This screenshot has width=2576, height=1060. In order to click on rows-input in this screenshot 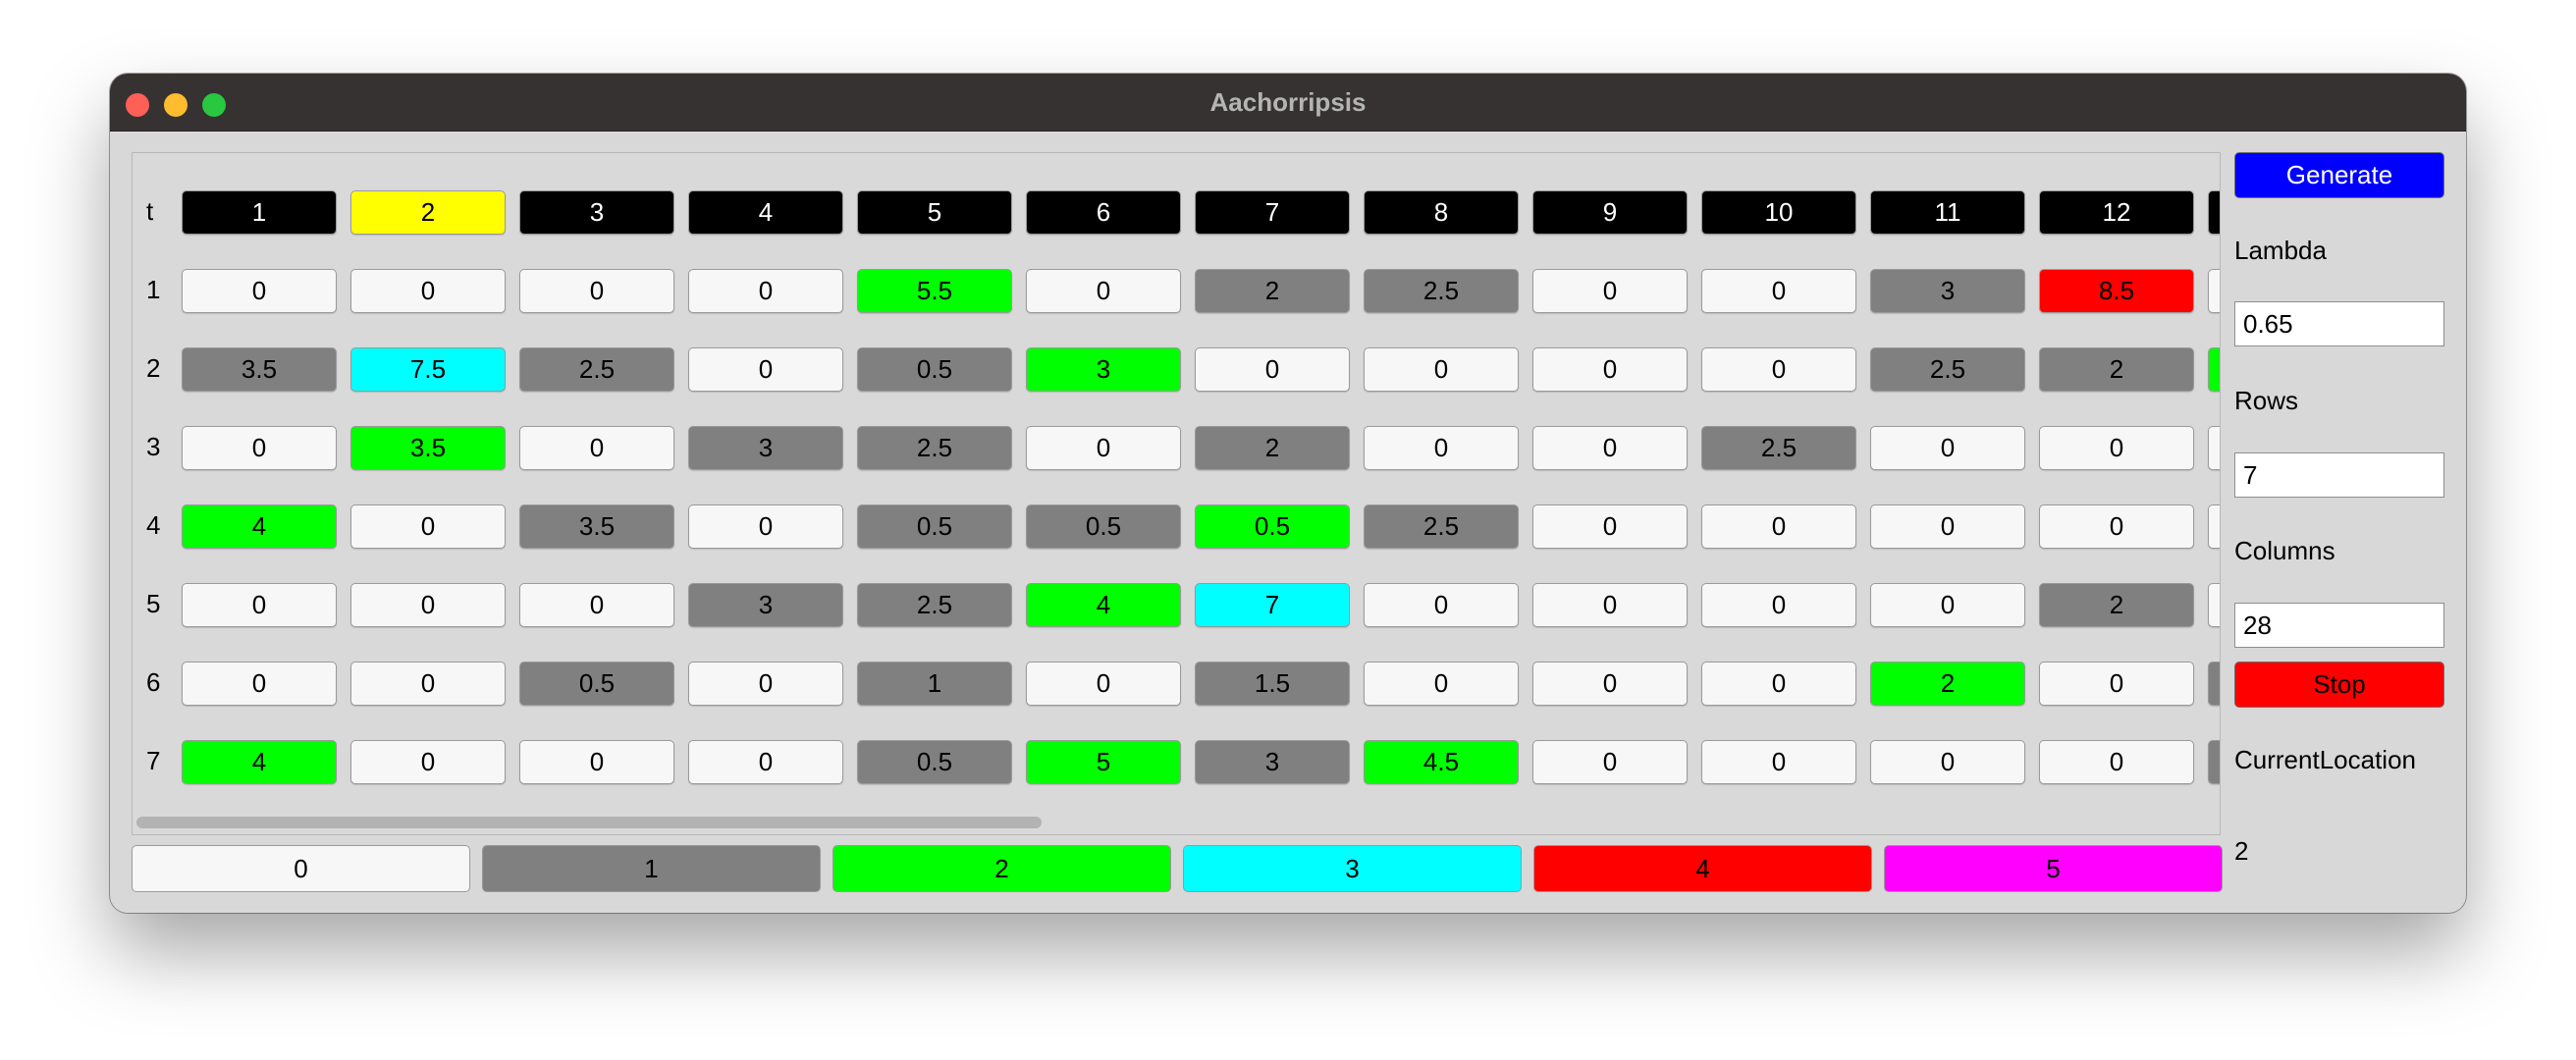, I will do `click(2339, 475)`.